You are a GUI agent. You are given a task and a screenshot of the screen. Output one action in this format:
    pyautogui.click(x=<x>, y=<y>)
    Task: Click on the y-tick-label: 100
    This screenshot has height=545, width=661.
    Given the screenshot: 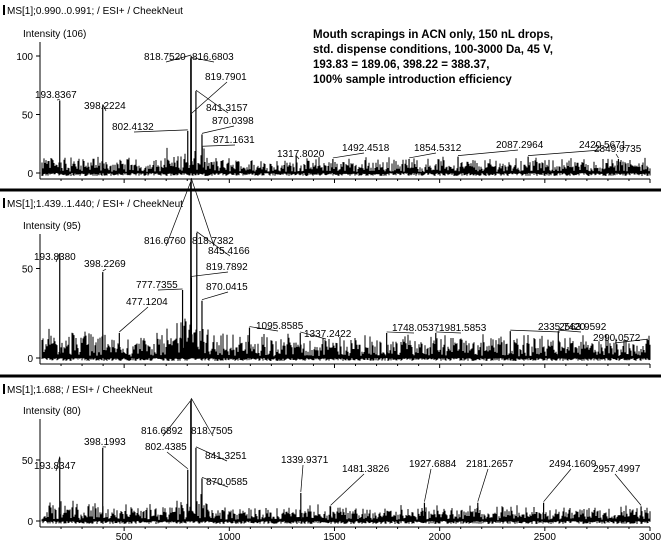 What is the action you would take?
    pyautogui.click(x=24, y=57)
    